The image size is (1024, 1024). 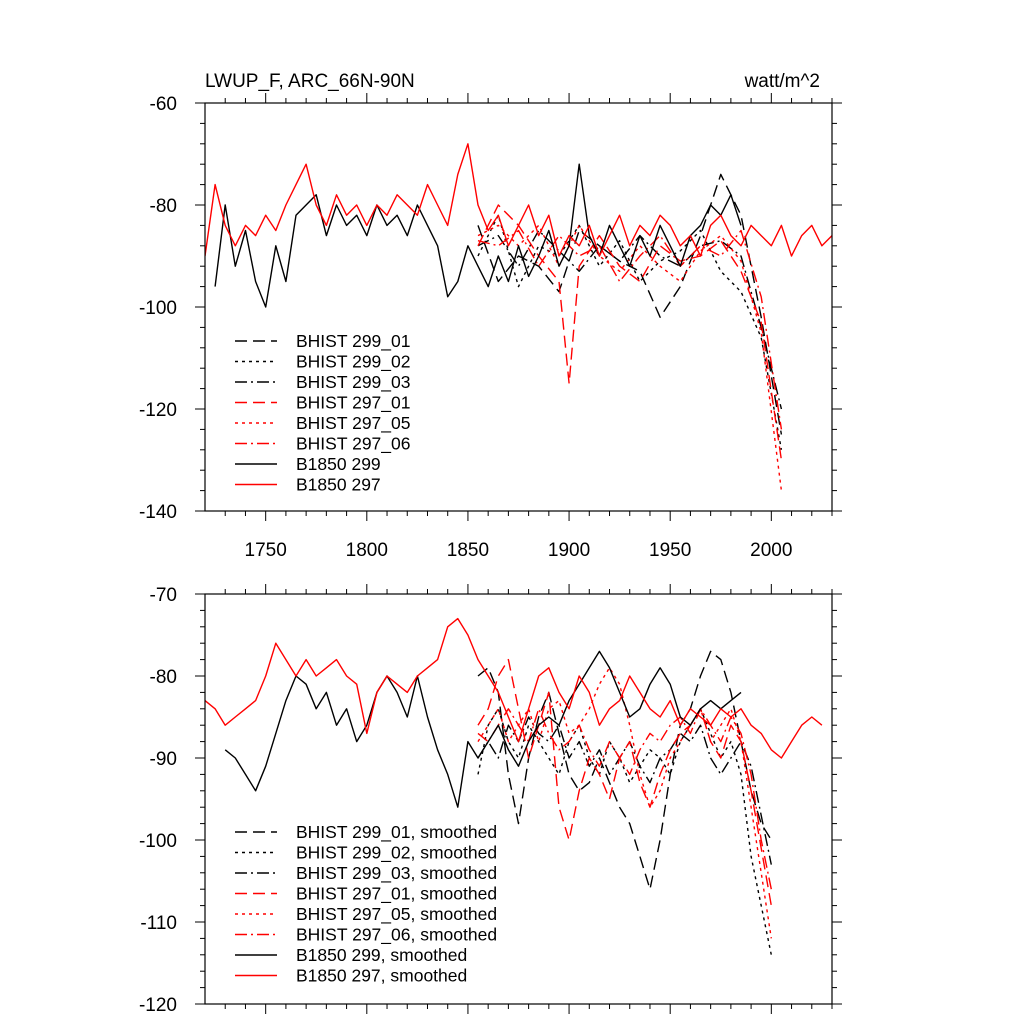 What do you see at coordinates (396, 853) in the screenshot?
I see `legend-label: BHIST 299_02, smoothed` at bounding box center [396, 853].